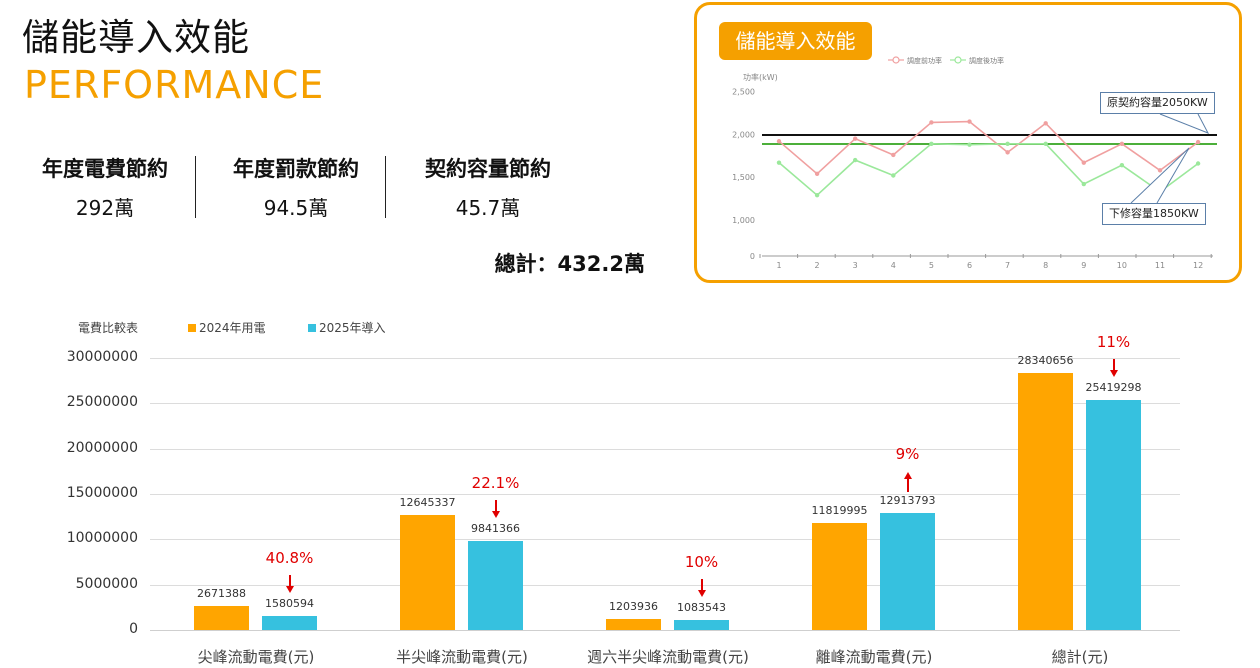  I want to click on stat-electricity-savings: 年度電費節約 292萬, so click(105, 191).